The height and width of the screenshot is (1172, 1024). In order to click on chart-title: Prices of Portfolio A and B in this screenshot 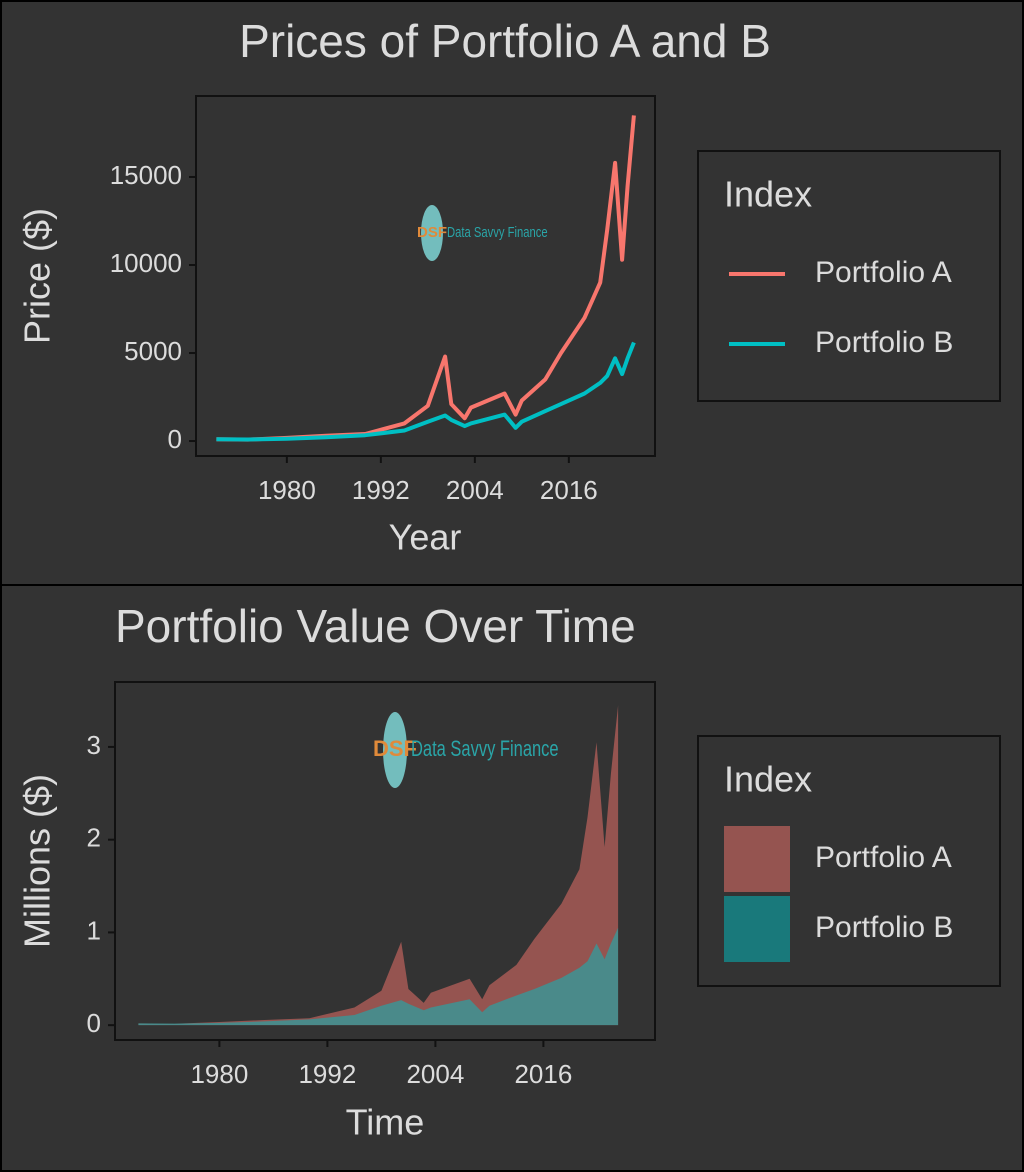, I will do `click(505, 41)`.